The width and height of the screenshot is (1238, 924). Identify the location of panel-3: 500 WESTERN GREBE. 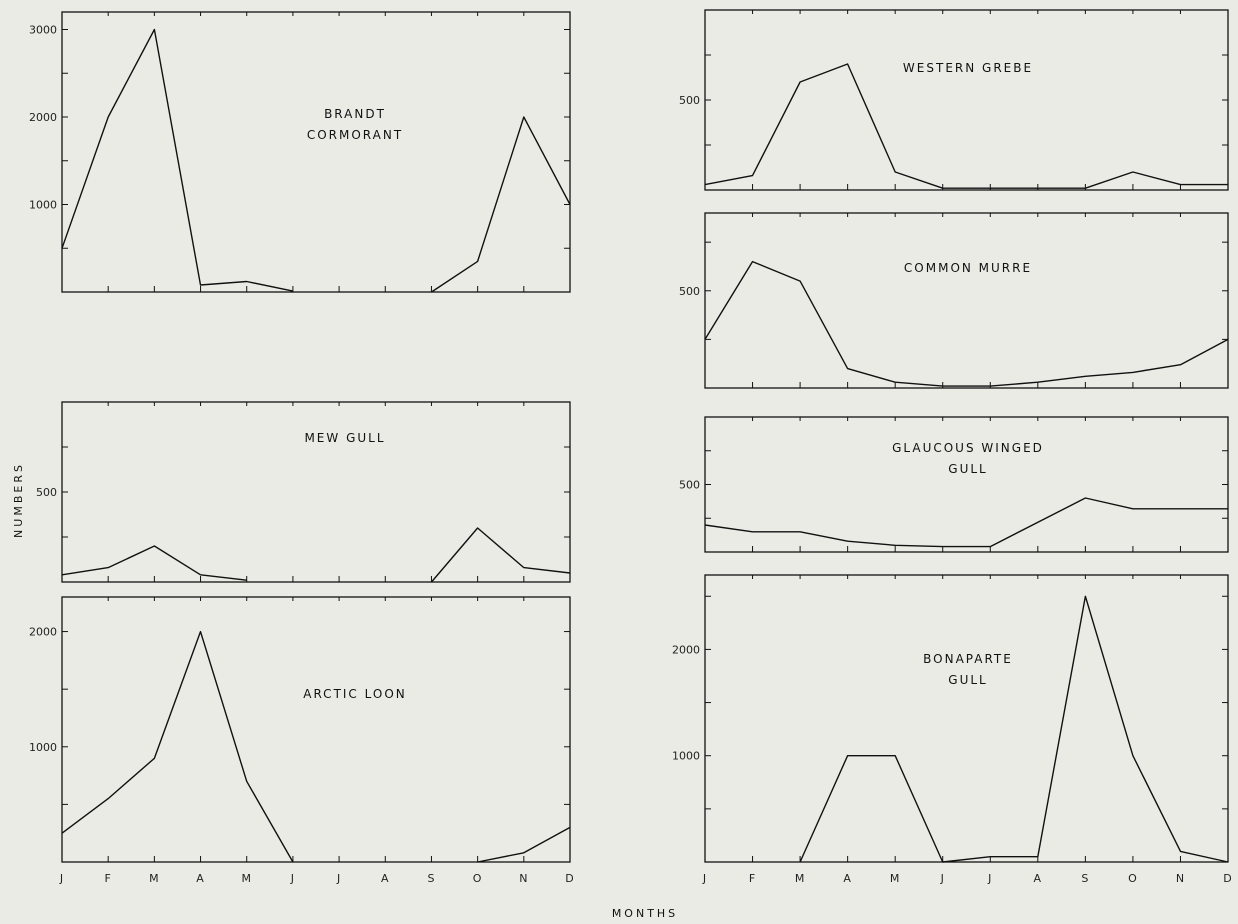
(954, 100).